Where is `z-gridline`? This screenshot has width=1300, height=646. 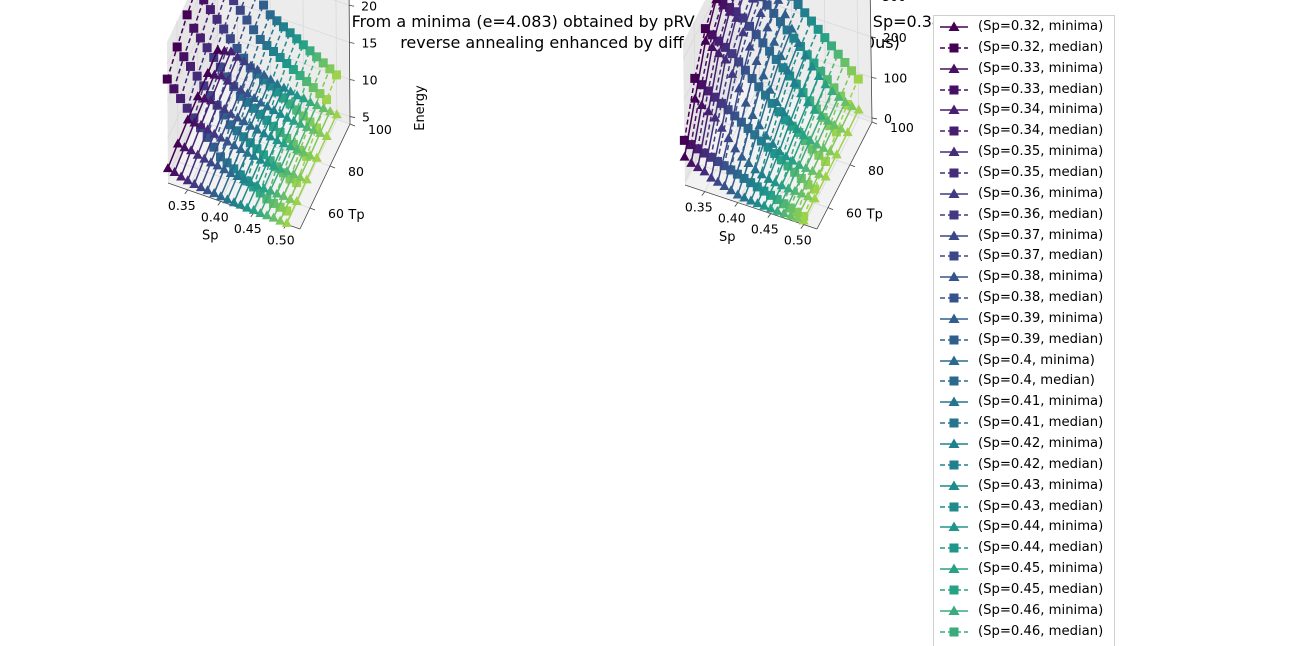
z-gridline is located at coordinates (258, 85).